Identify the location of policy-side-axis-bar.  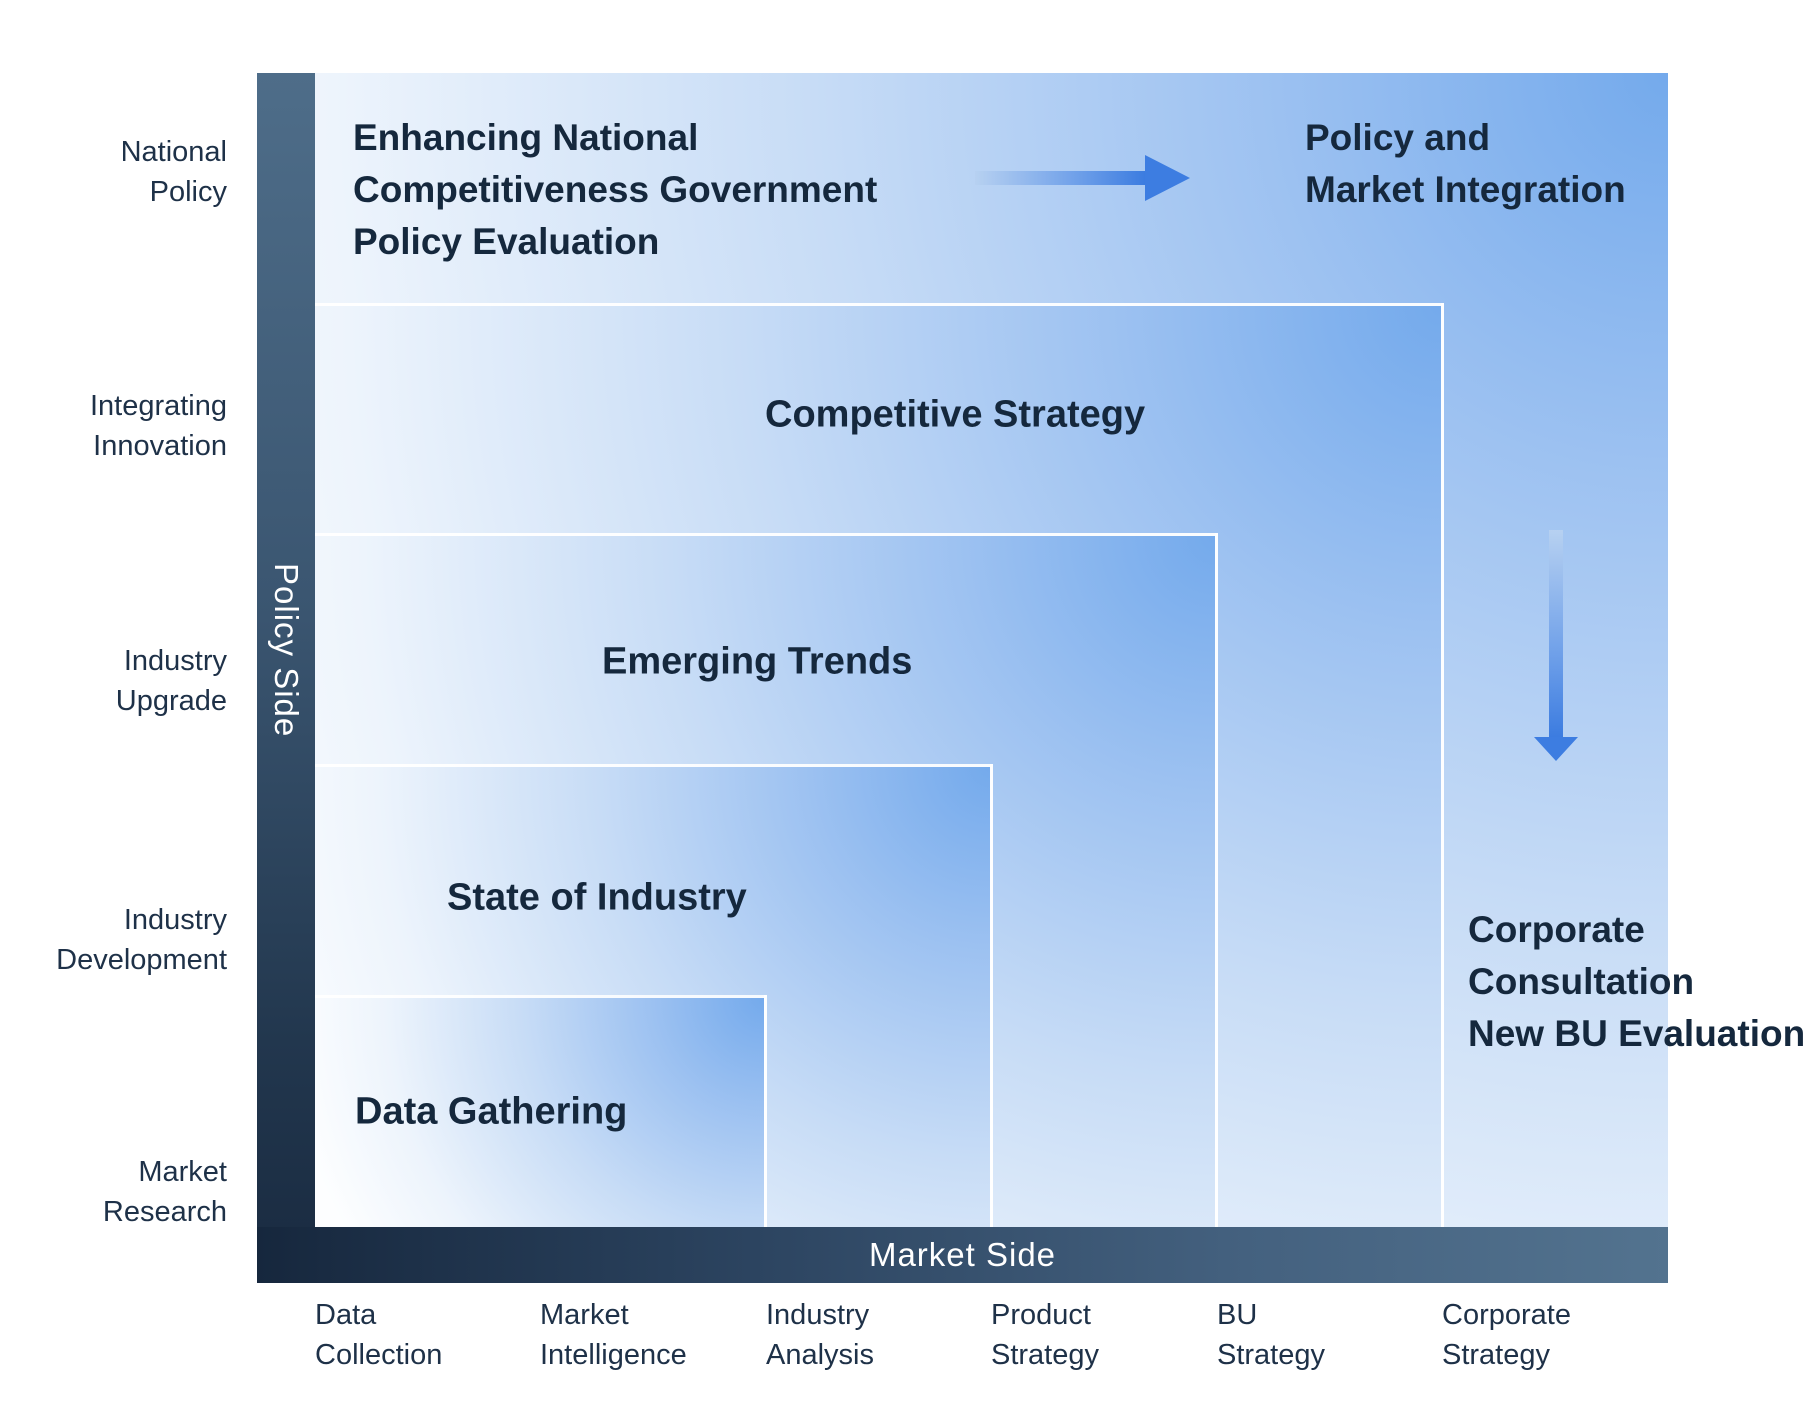
(286, 678).